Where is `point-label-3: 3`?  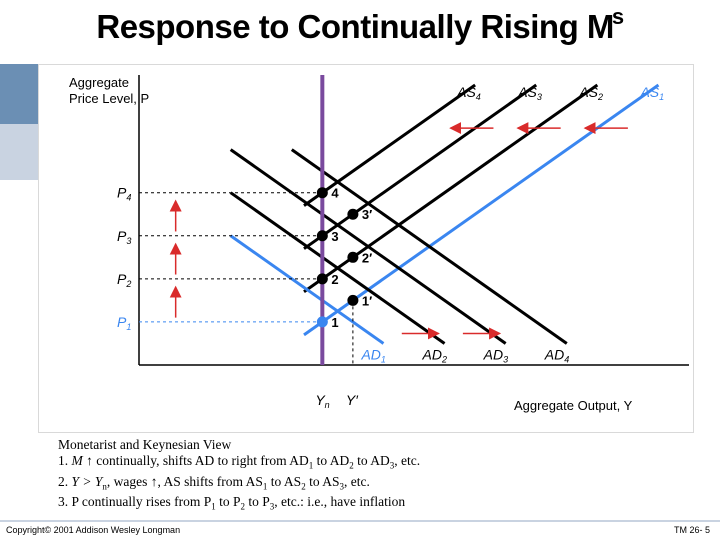
point-label-3: 3 is located at coordinates (334, 236).